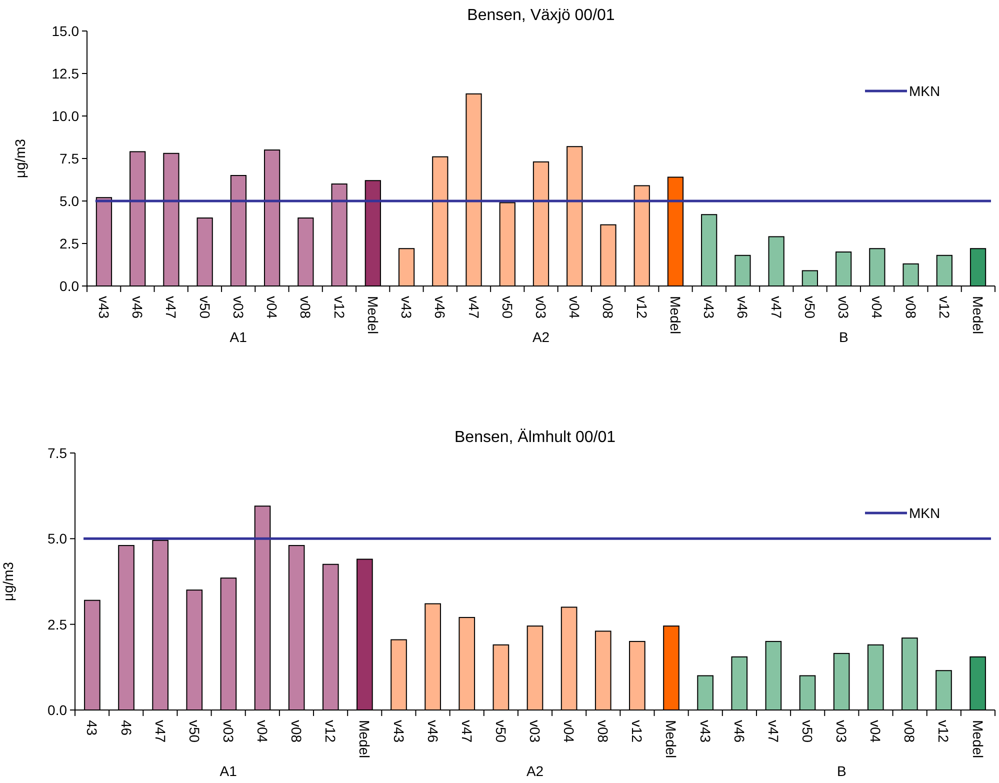 The width and height of the screenshot is (999, 783). I want to click on y-tick-label: 15.0, so click(66, 31).